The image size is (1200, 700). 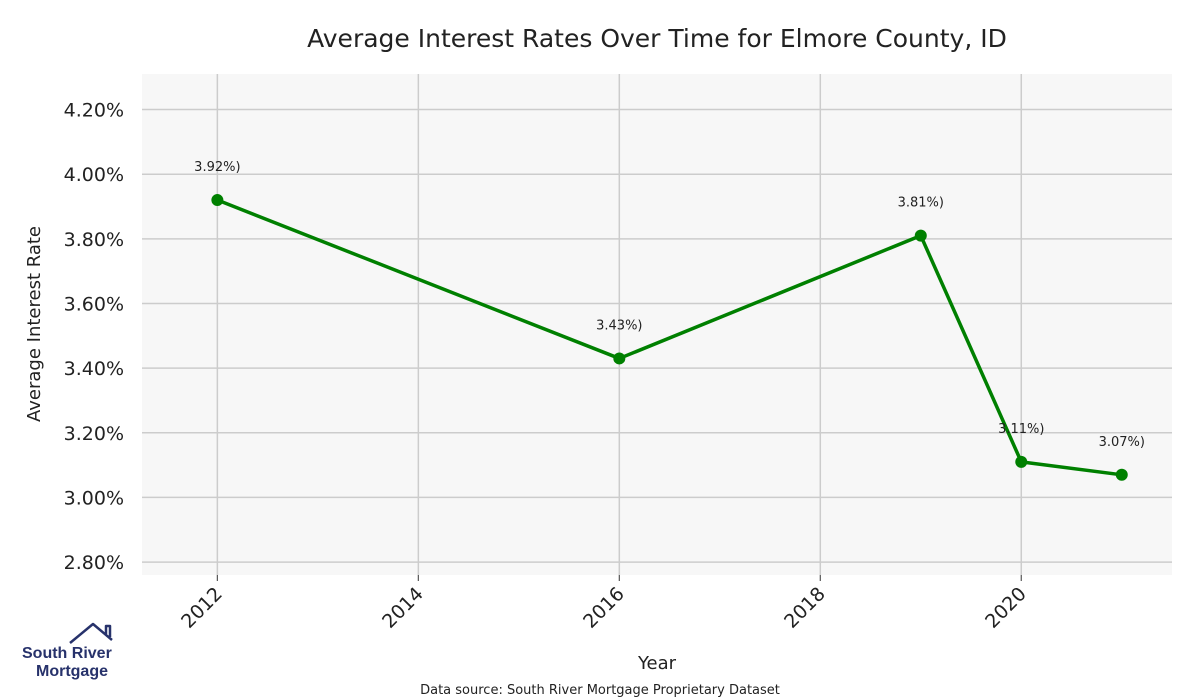 What do you see at coordinates (403, 608) in the screenshot?
I see `x-tick-label: 2014` at bounding box center [403, 608].